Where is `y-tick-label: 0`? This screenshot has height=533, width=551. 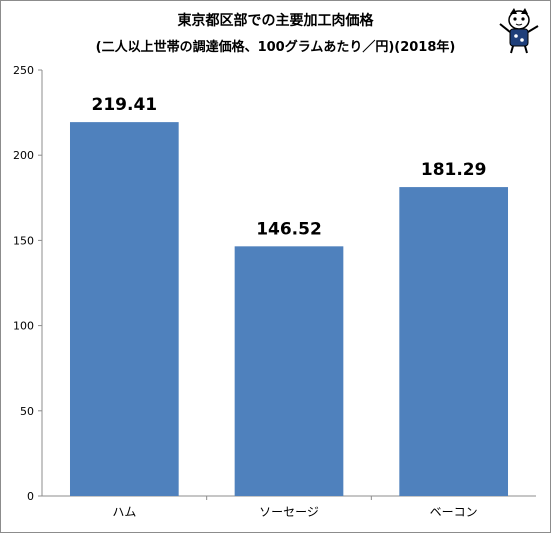
y-tick-label: 0 is located at coordinates (30, 496).